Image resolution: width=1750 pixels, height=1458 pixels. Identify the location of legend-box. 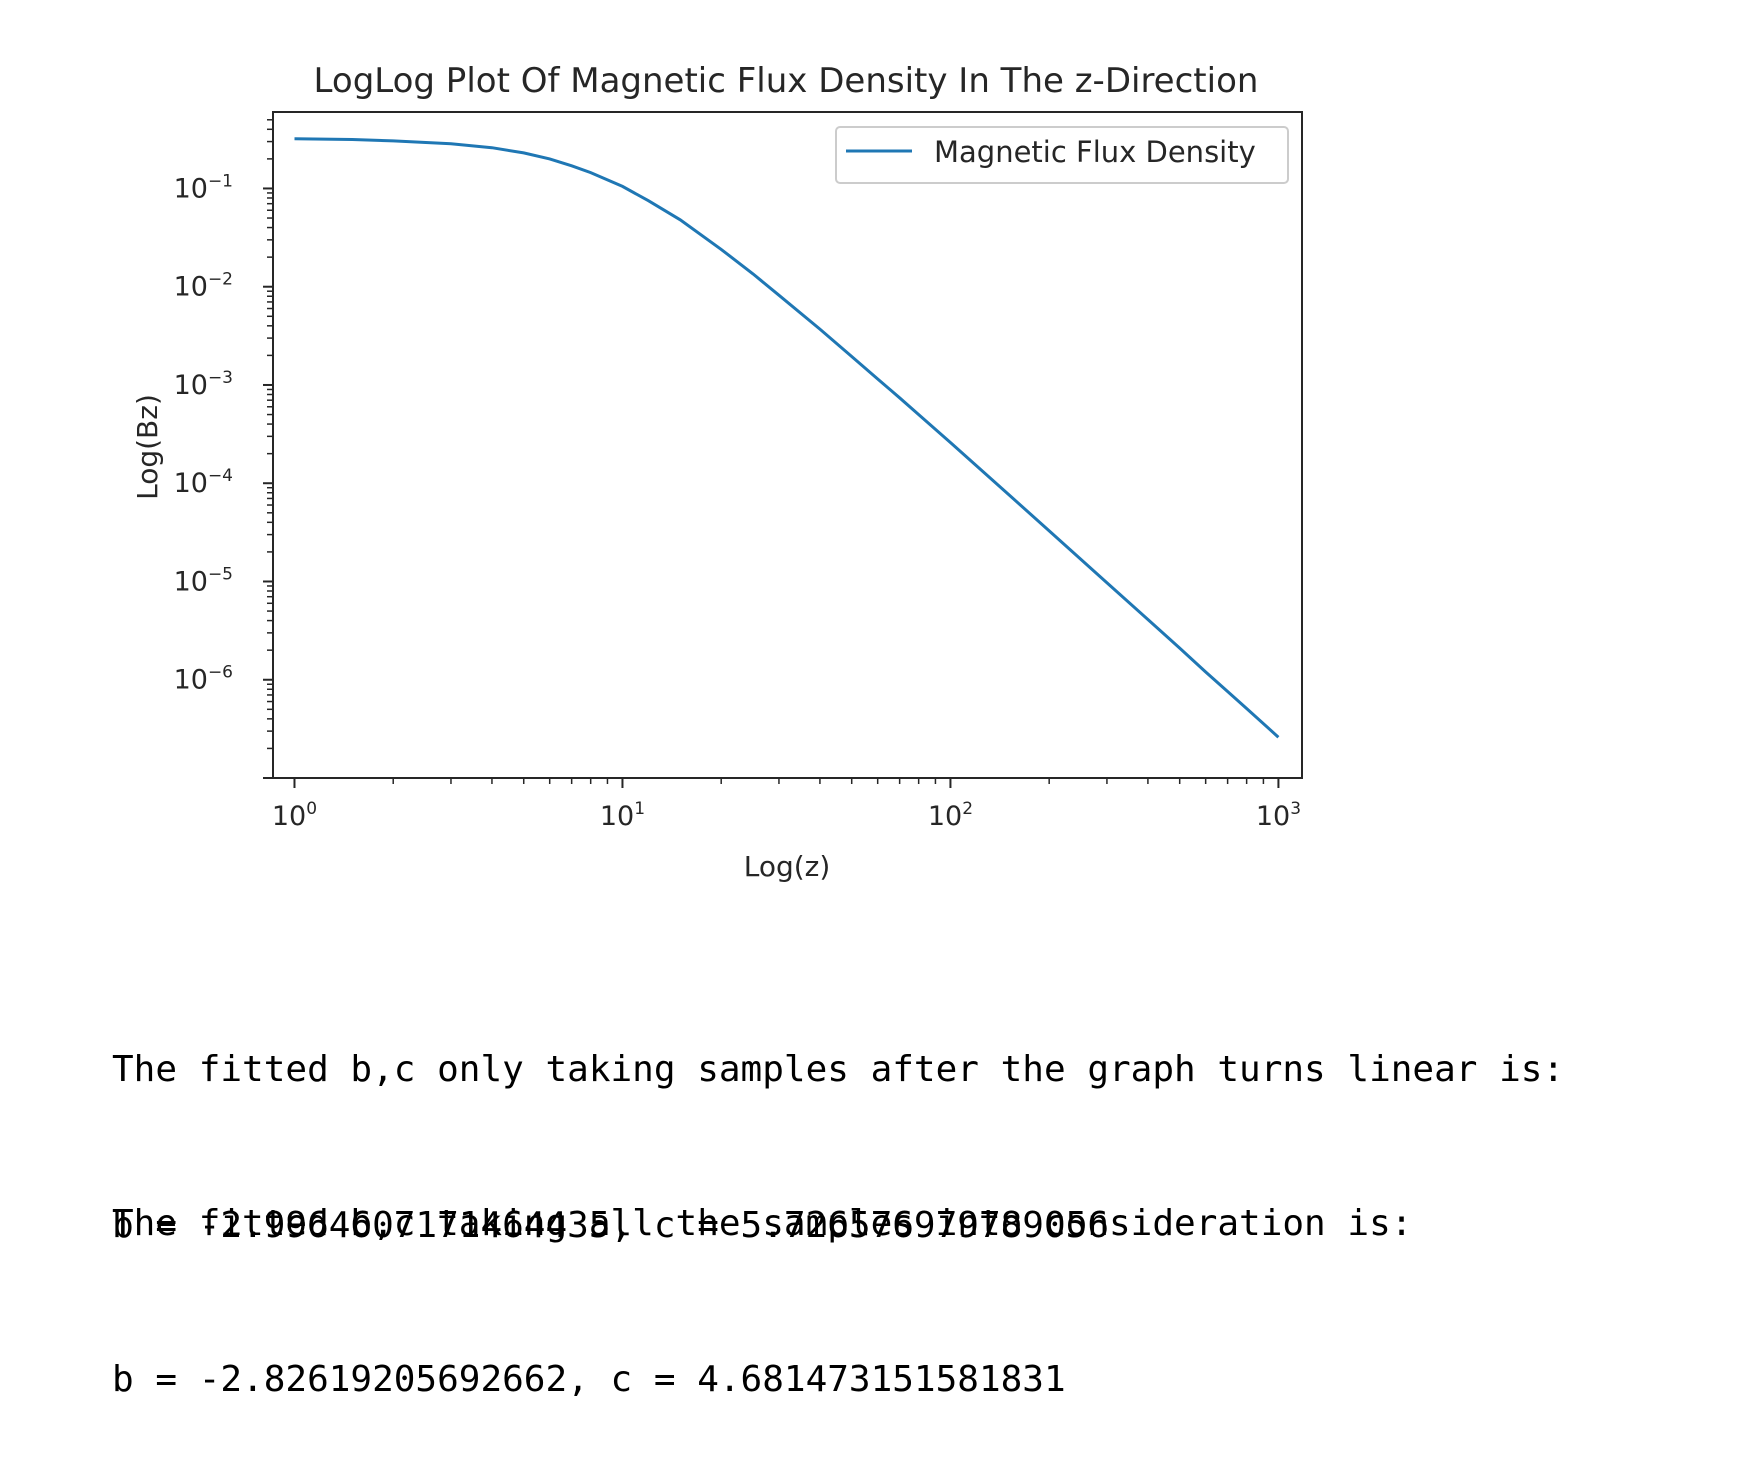
(1062, 155).